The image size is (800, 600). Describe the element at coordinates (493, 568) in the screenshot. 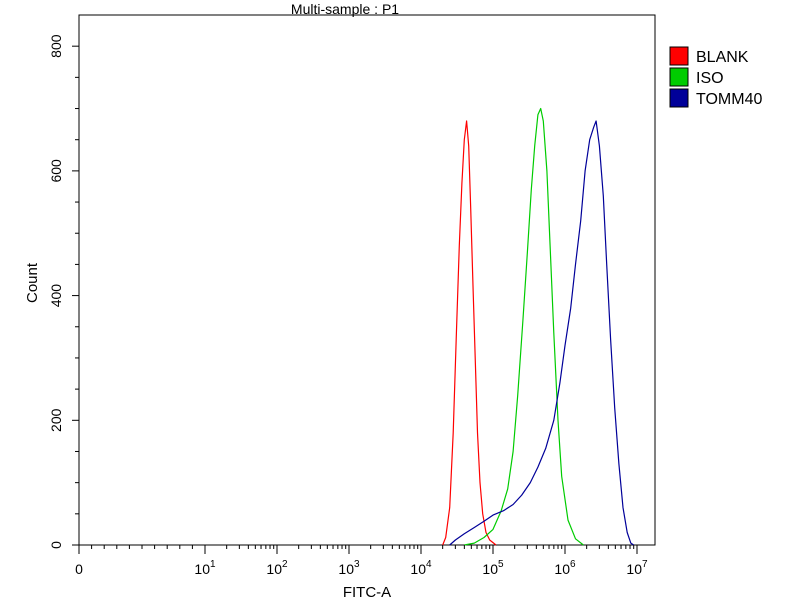

I see `x-tick-label: 10⁵` at that location.